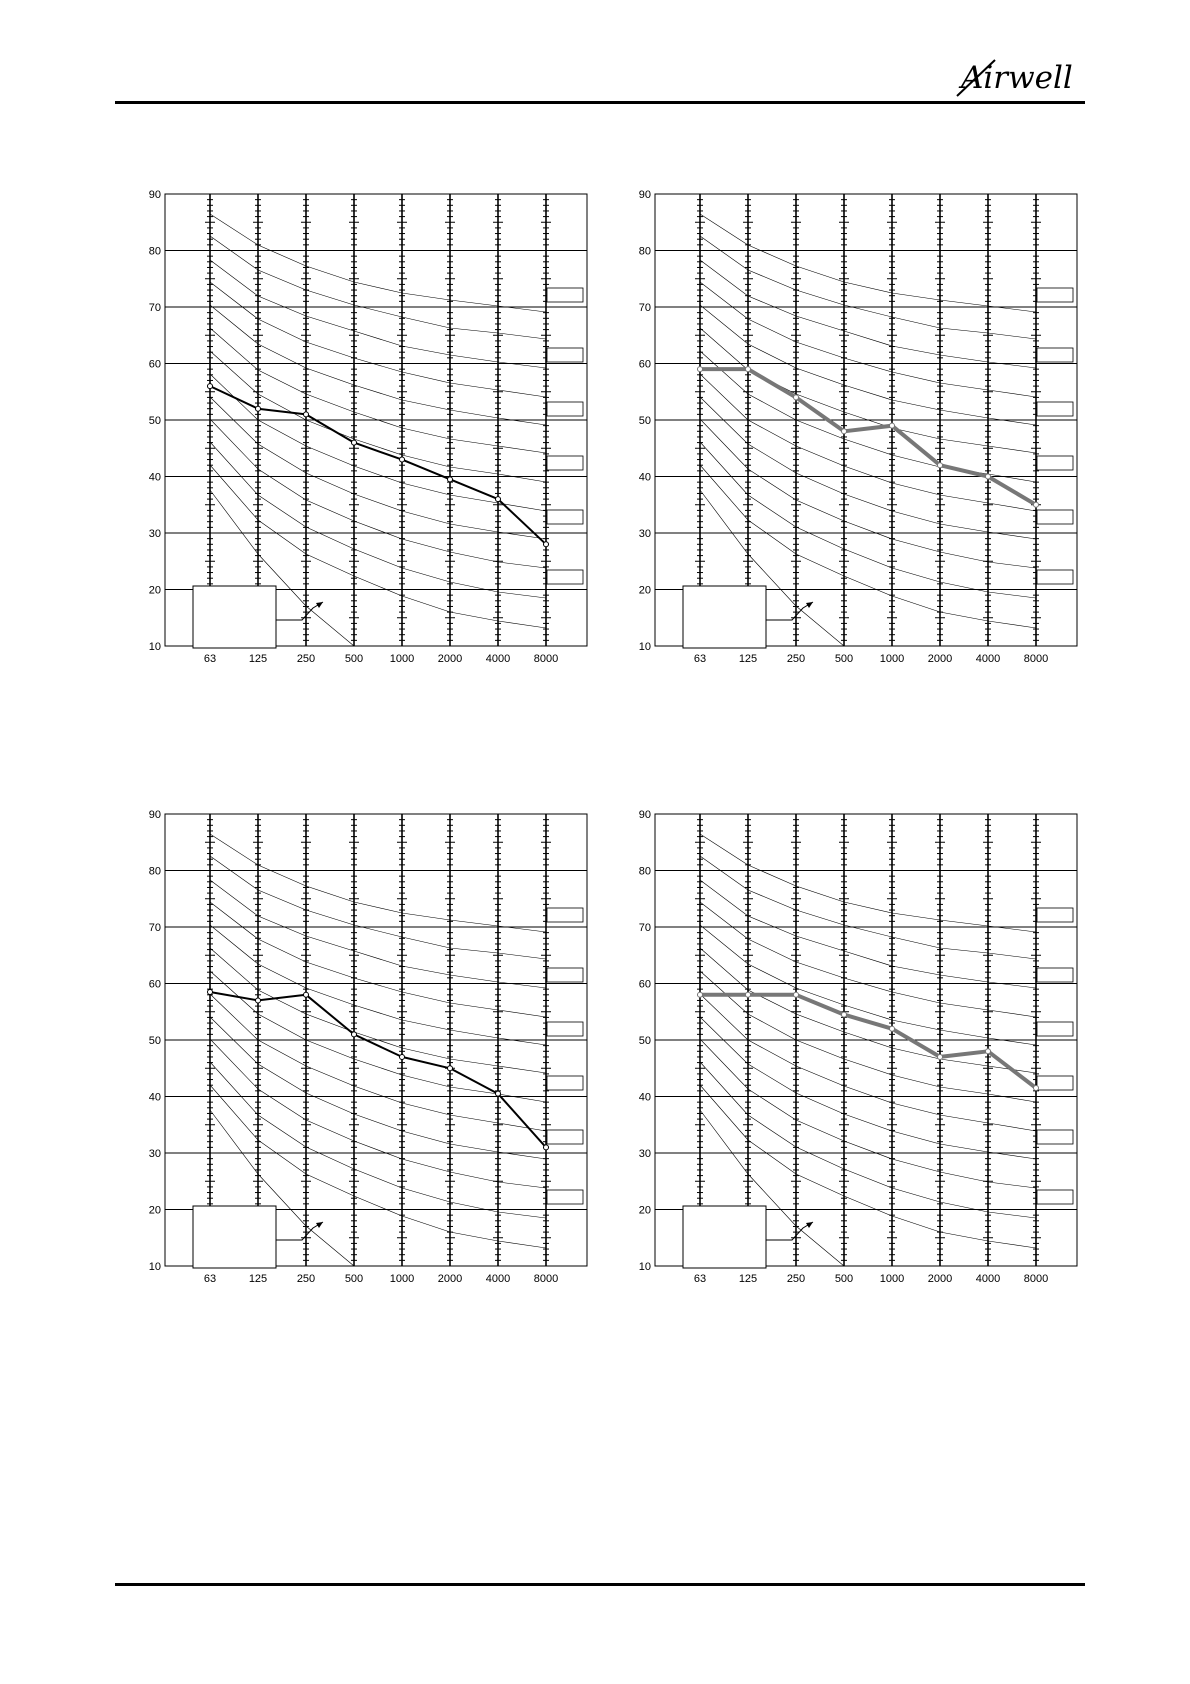  What do you see at coordinates (1014, 78) in the screenshot?
I see `airwell-logo-icon: Airwell` at bounding box center [1014, 78].